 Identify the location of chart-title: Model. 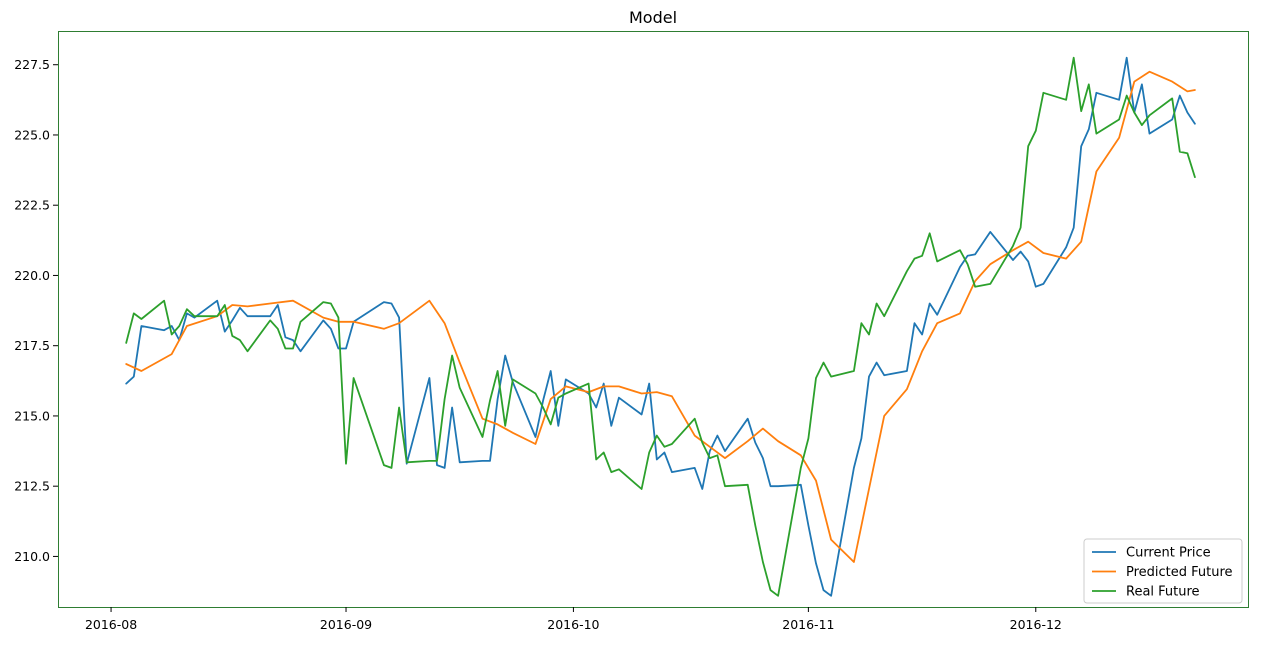
(653, 17).